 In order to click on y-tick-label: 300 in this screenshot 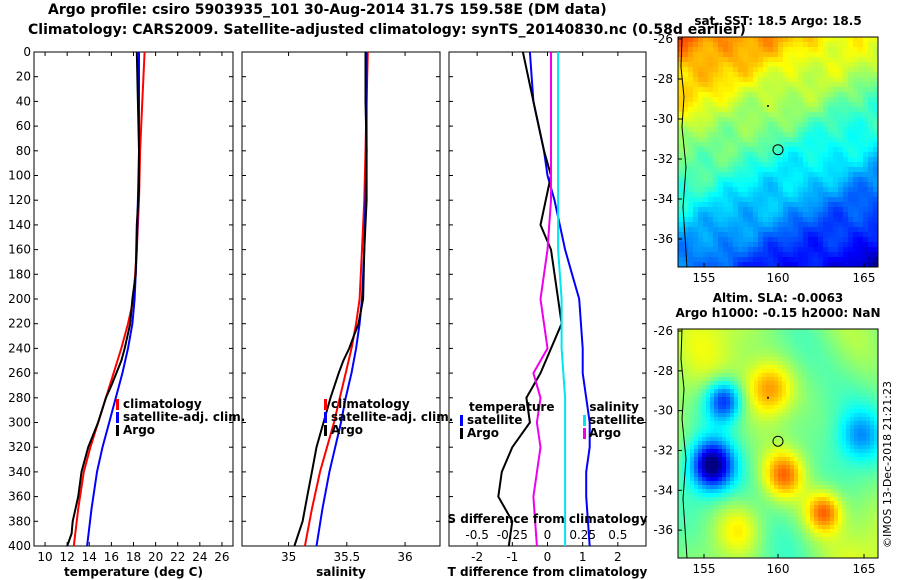, I will do `click(19, 423)`.